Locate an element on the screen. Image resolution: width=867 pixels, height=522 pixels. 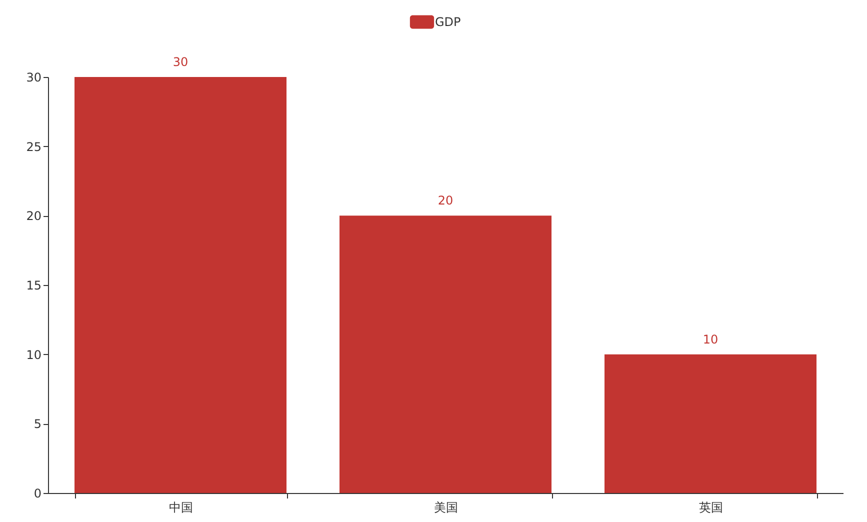
x-tick-label: 中国 is located at coordinates (181, 507).